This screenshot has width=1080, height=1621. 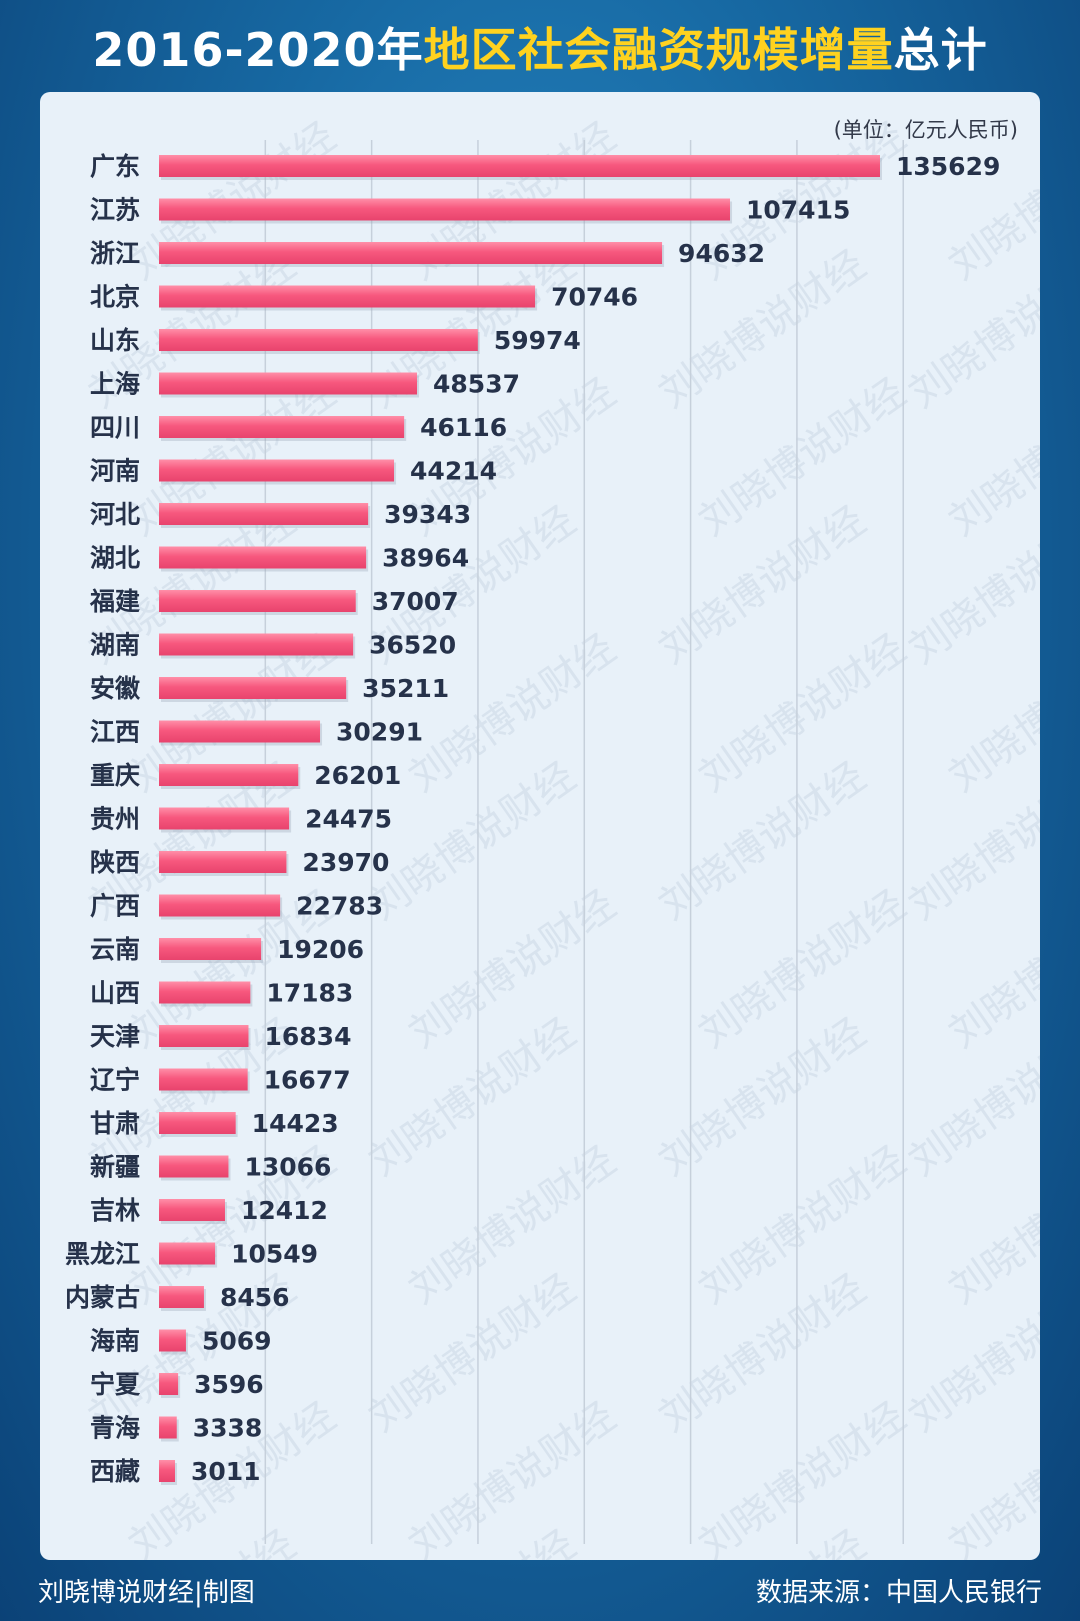 What do you see at coordinates (925, 130) in the screenshot?
I see `unit-label: (单位：亿元人民币)` at bounding box center [925, 130].